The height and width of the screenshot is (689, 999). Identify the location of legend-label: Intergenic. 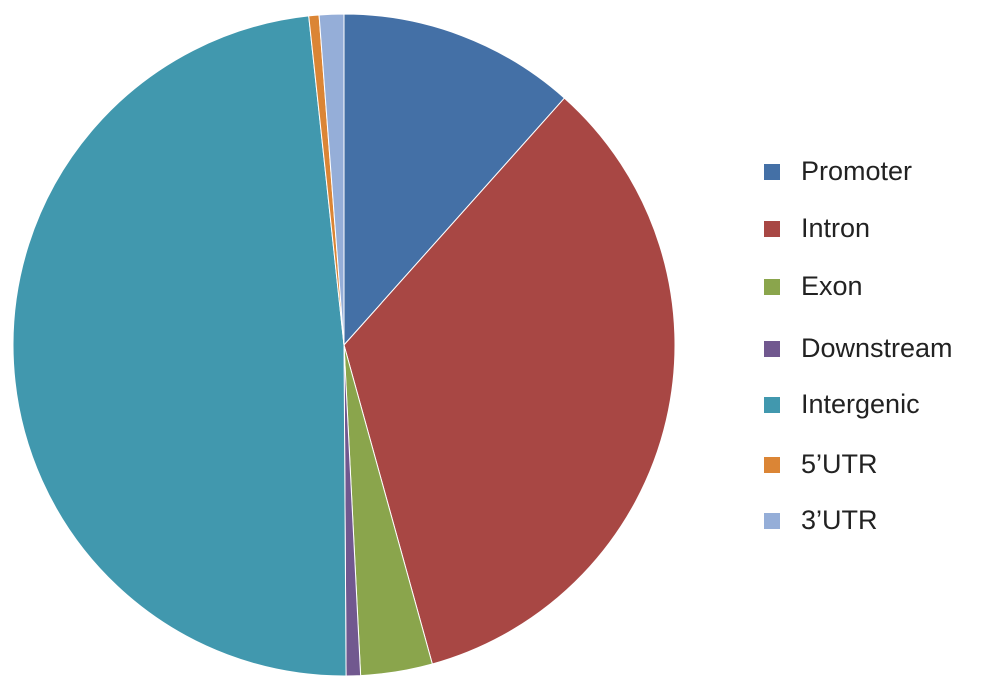
(860, 404).